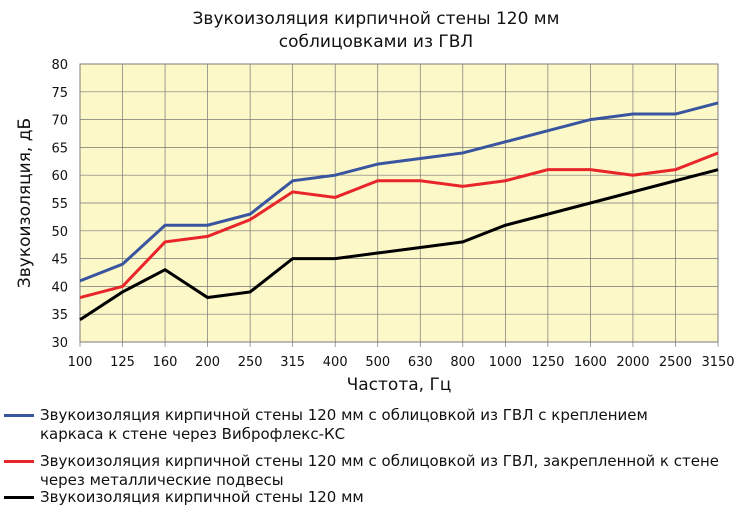  What do you see at coordinates (250, 362) in the screenshot?
I see `x-tick-label: 250` at bounding box center [250, 362].